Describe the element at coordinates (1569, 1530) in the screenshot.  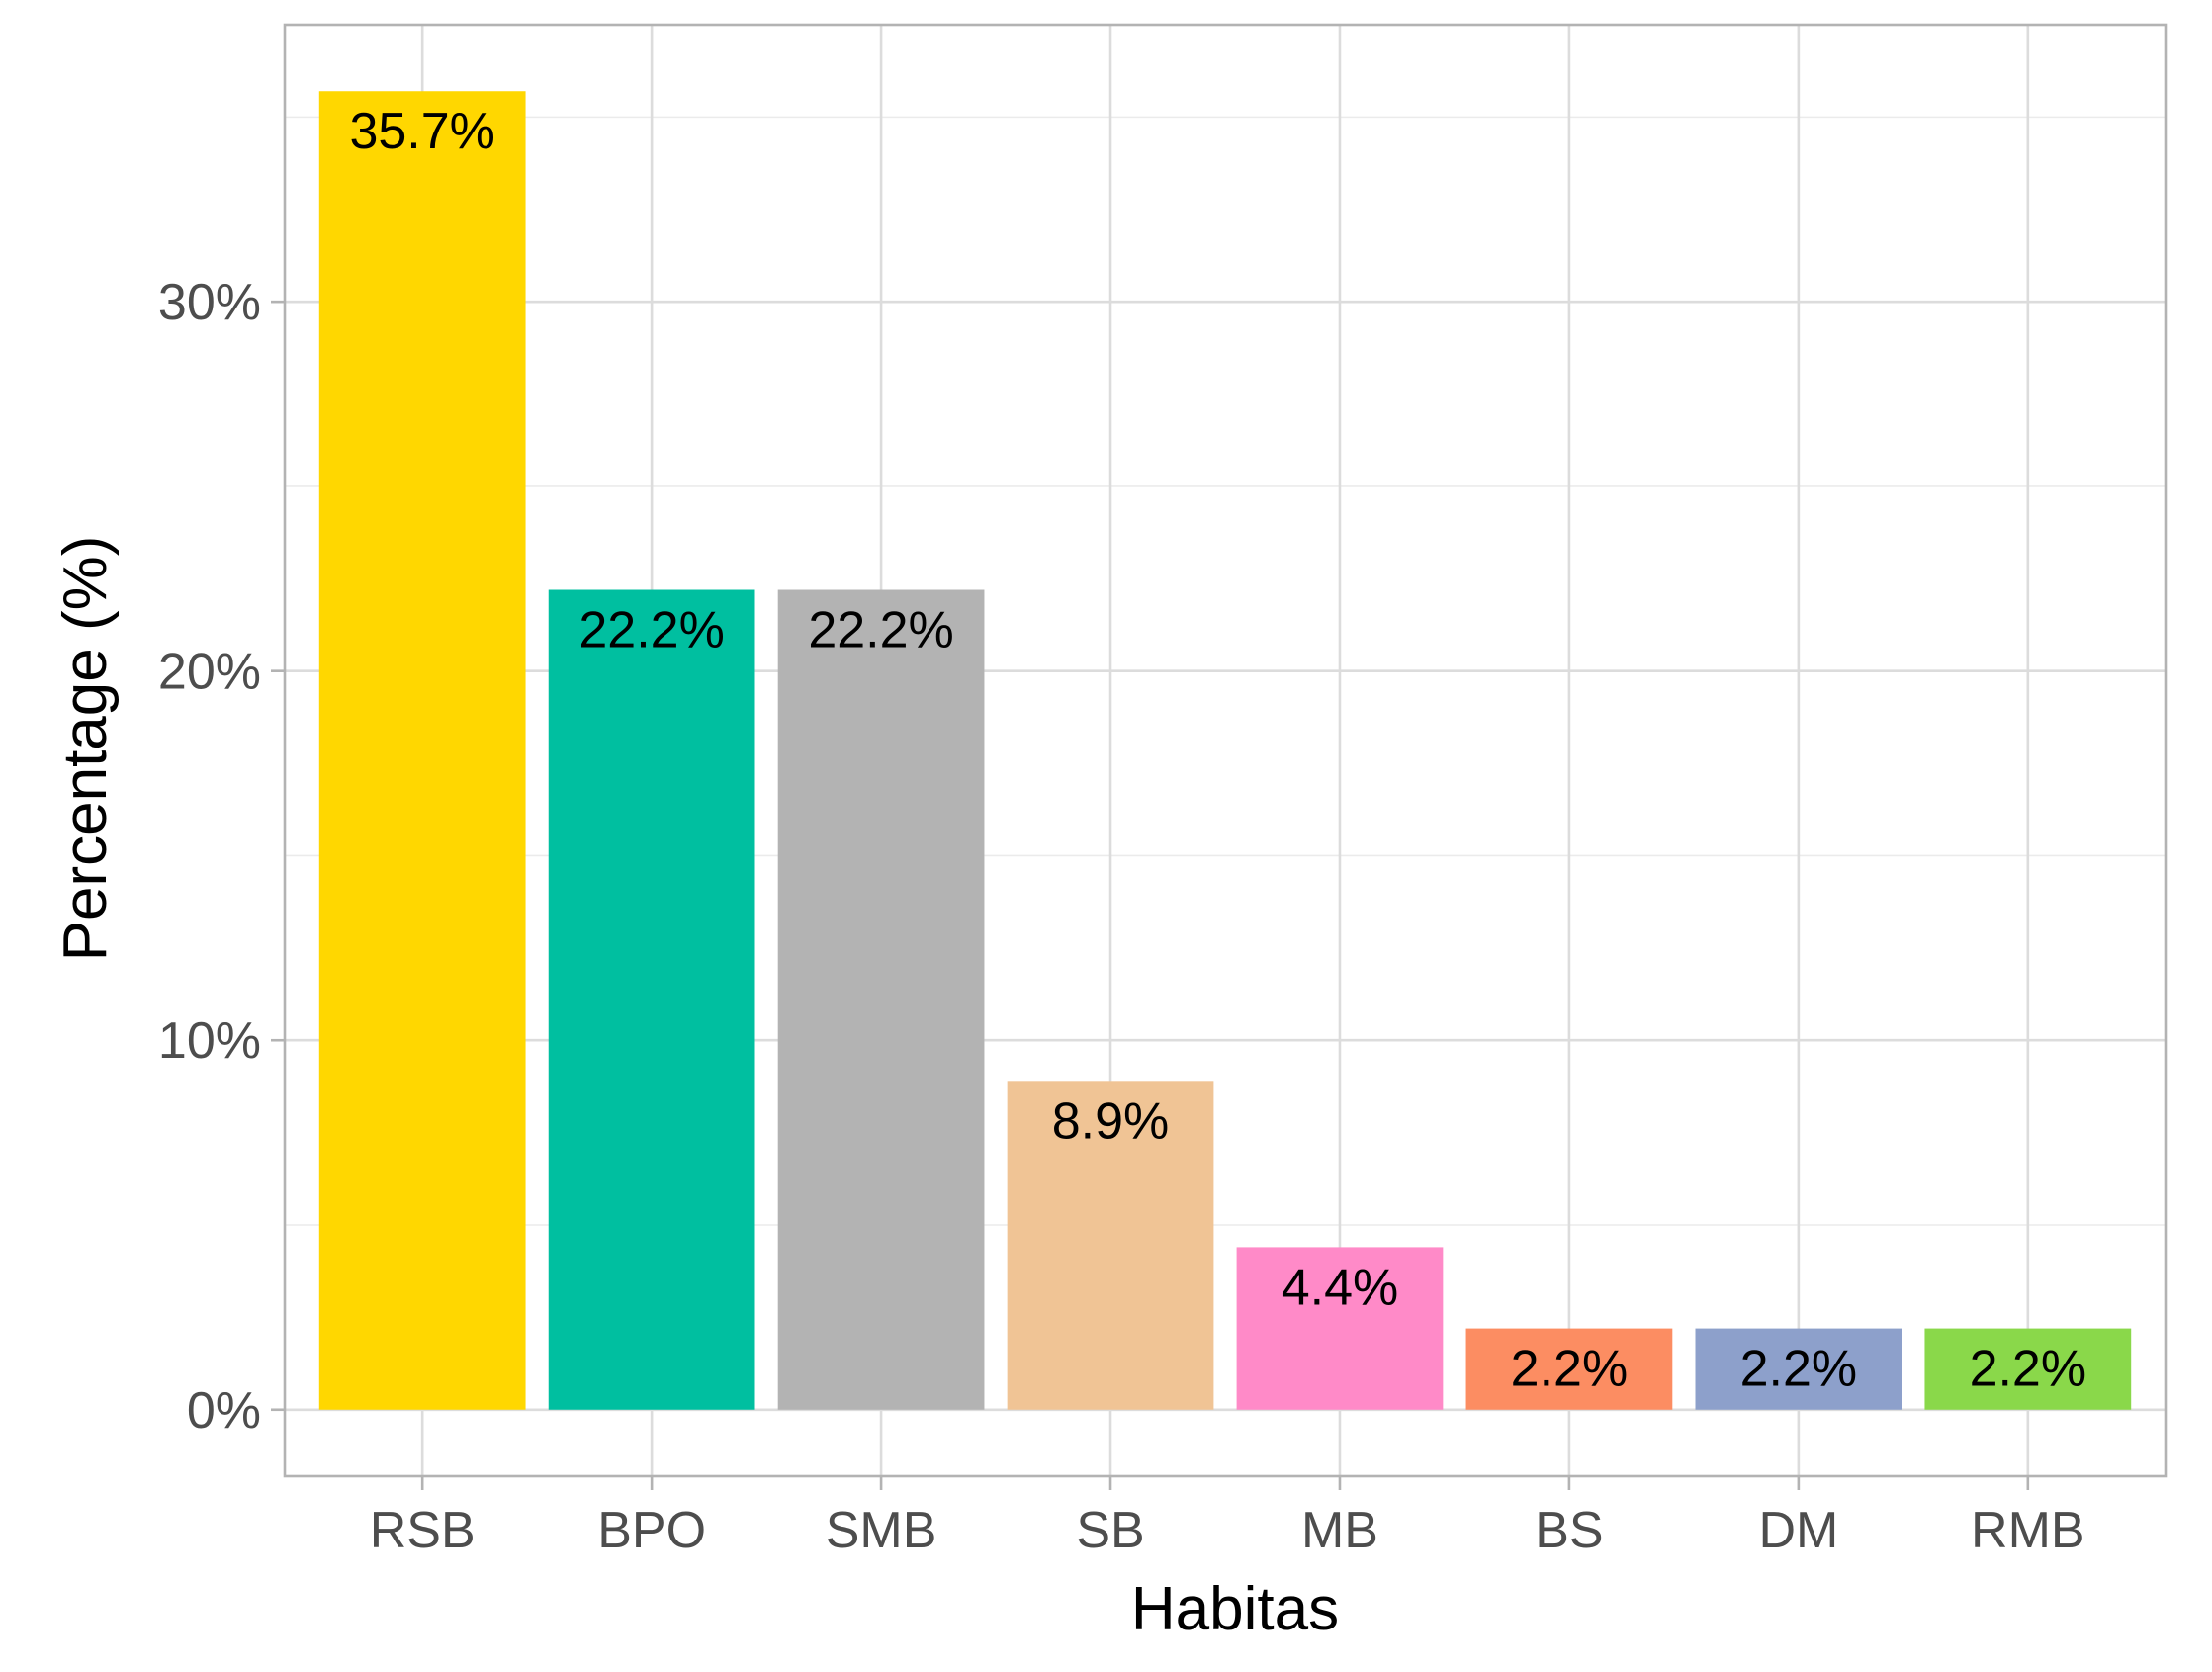
I see `x-tick-label-bs: BS` at that location.